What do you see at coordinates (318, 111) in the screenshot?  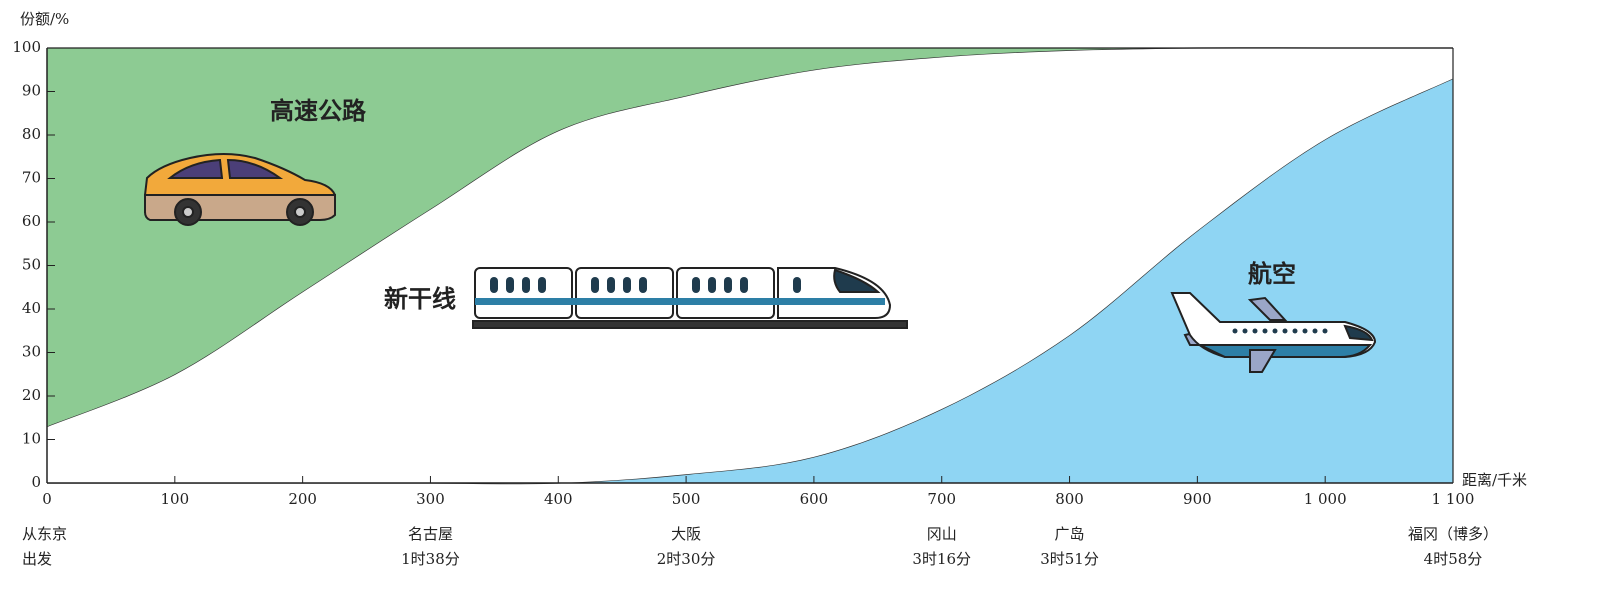 I see `series-label: 高速公路` at bounding box center [318, 111].